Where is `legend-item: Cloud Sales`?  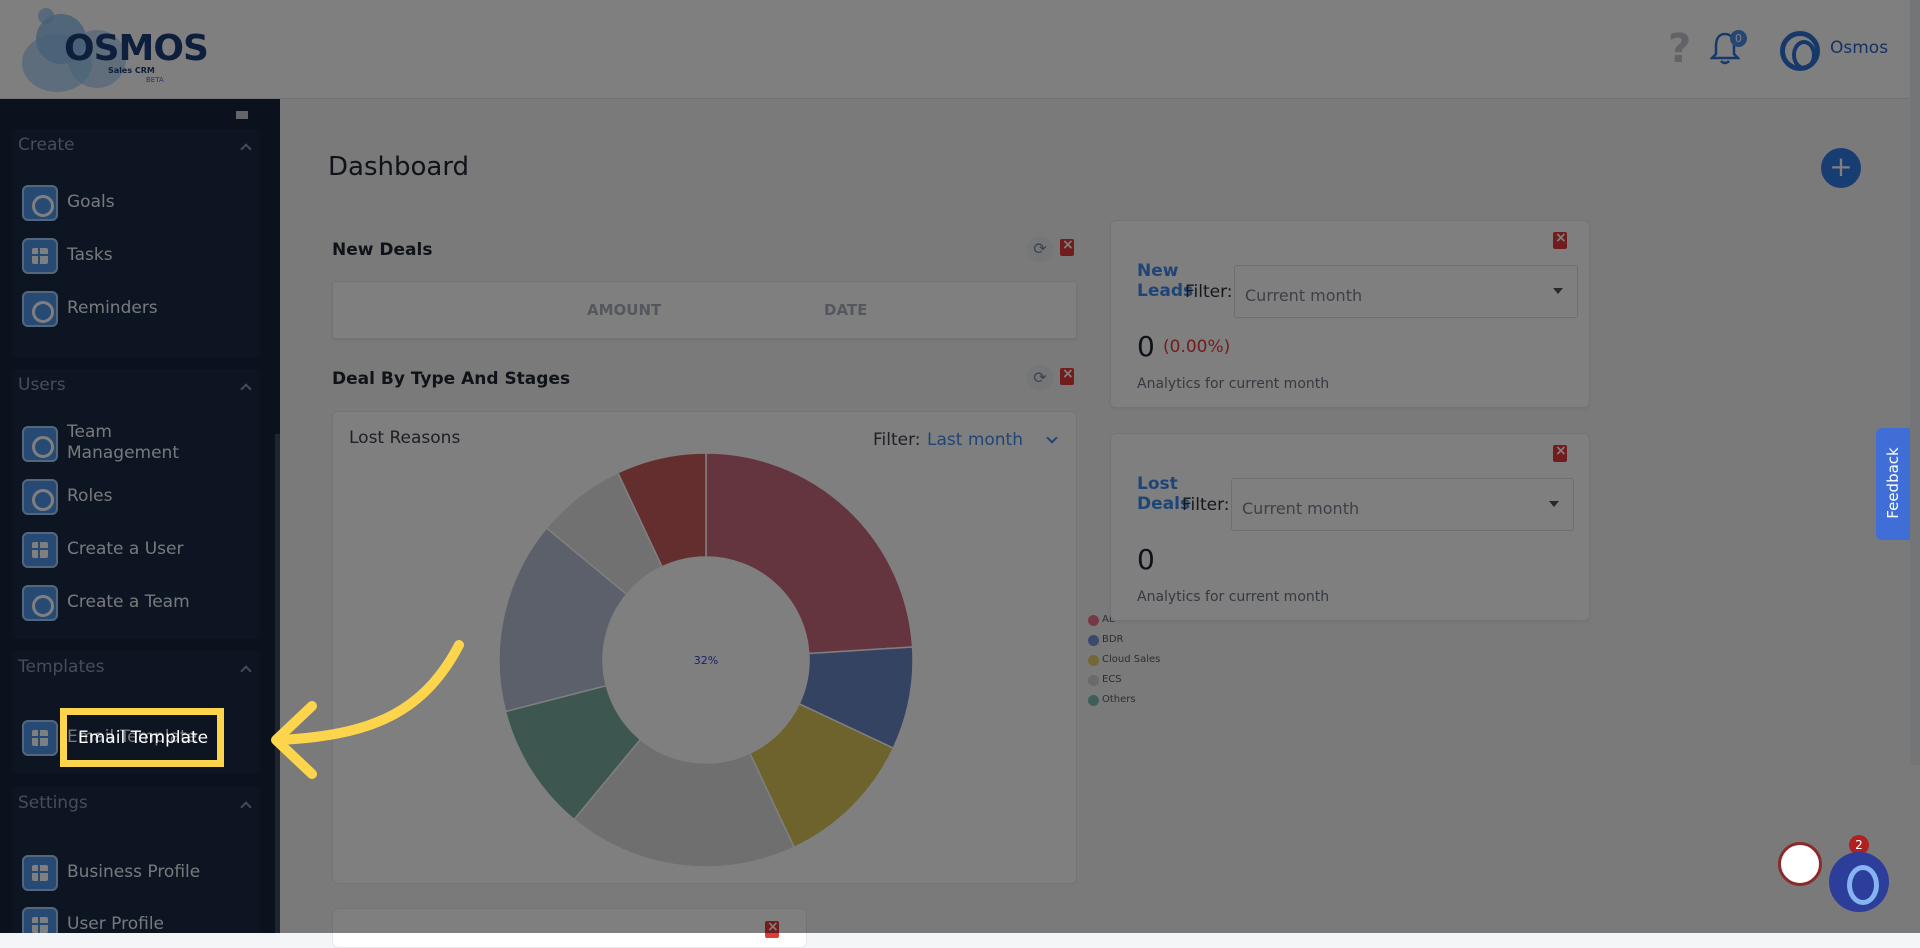
legend-item: Cloud Sales is located at coordinates (1124, 662).